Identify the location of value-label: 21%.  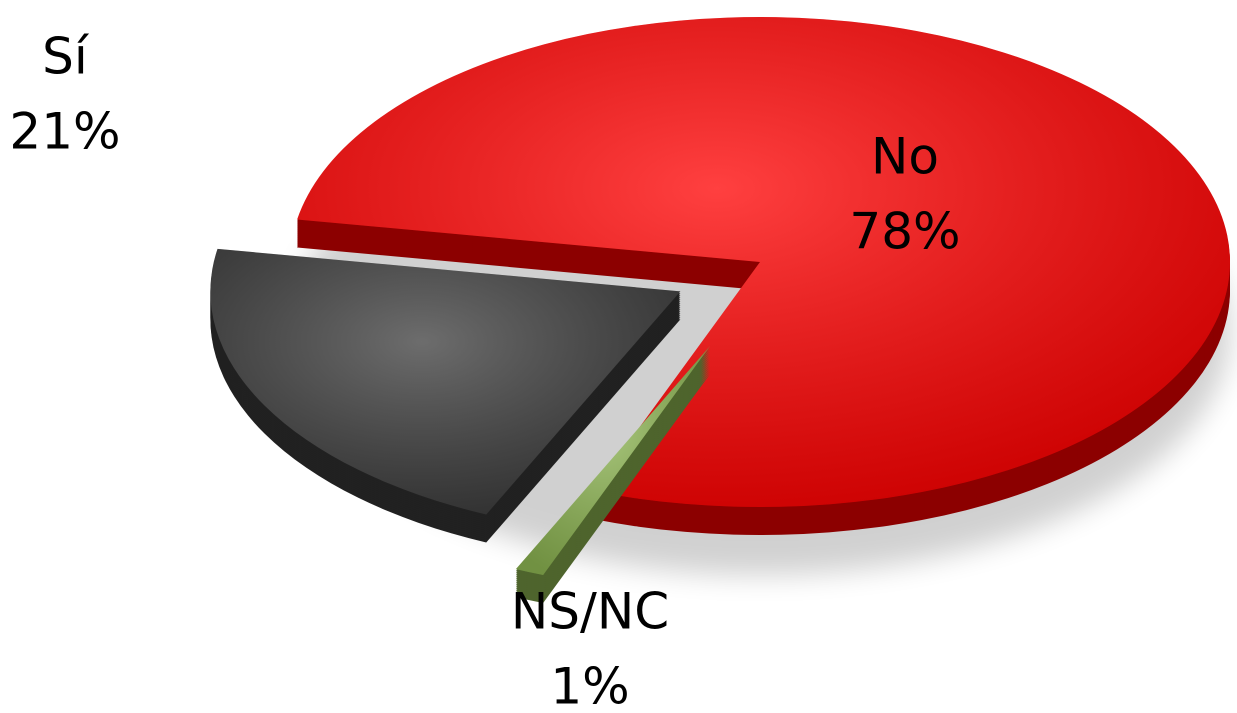
(64, 132).